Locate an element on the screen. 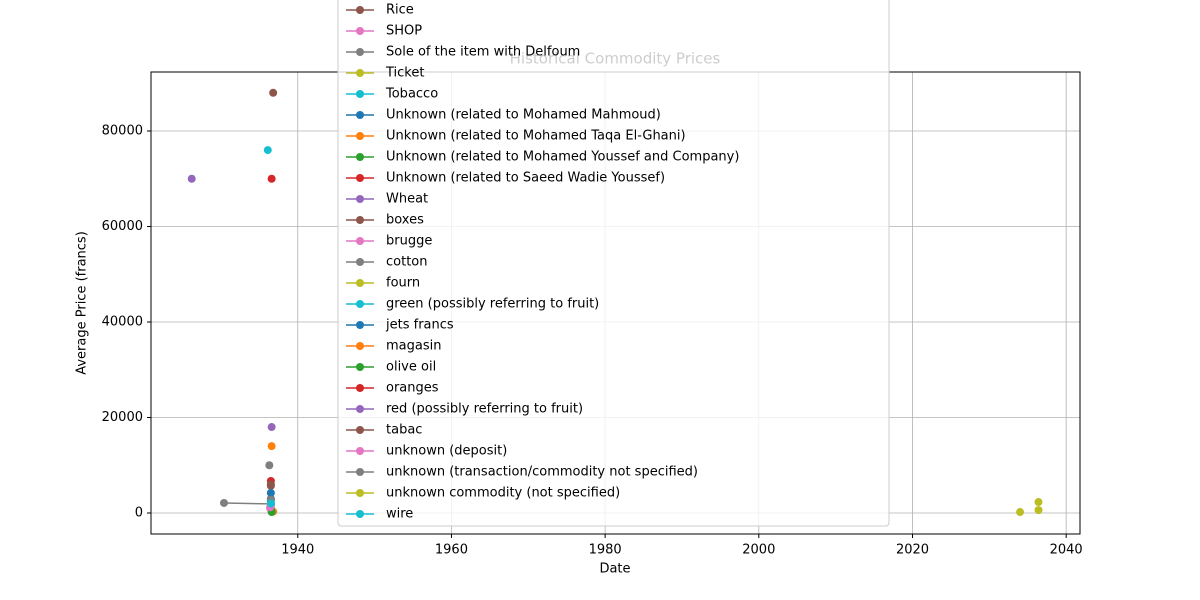 The image size is (1200, 600). x-axis-label: Date is located at coordinates (614, 569).